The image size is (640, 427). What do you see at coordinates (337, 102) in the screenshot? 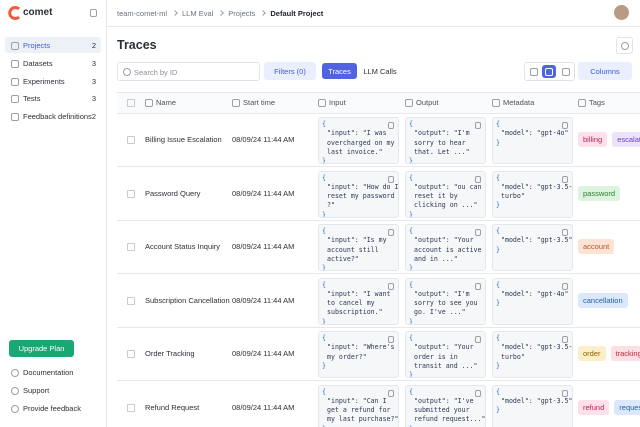
I see `column-header: Input` at bounding box center [337, 102].